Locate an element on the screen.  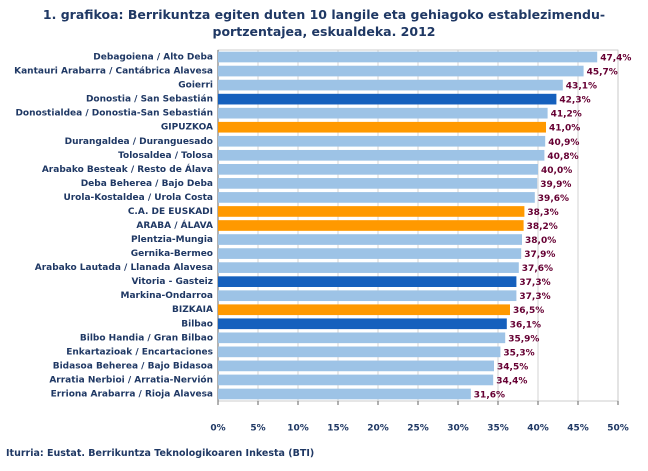
y-tick-label: C.A. DE EUSKADI is located at coordinates (170, 212).